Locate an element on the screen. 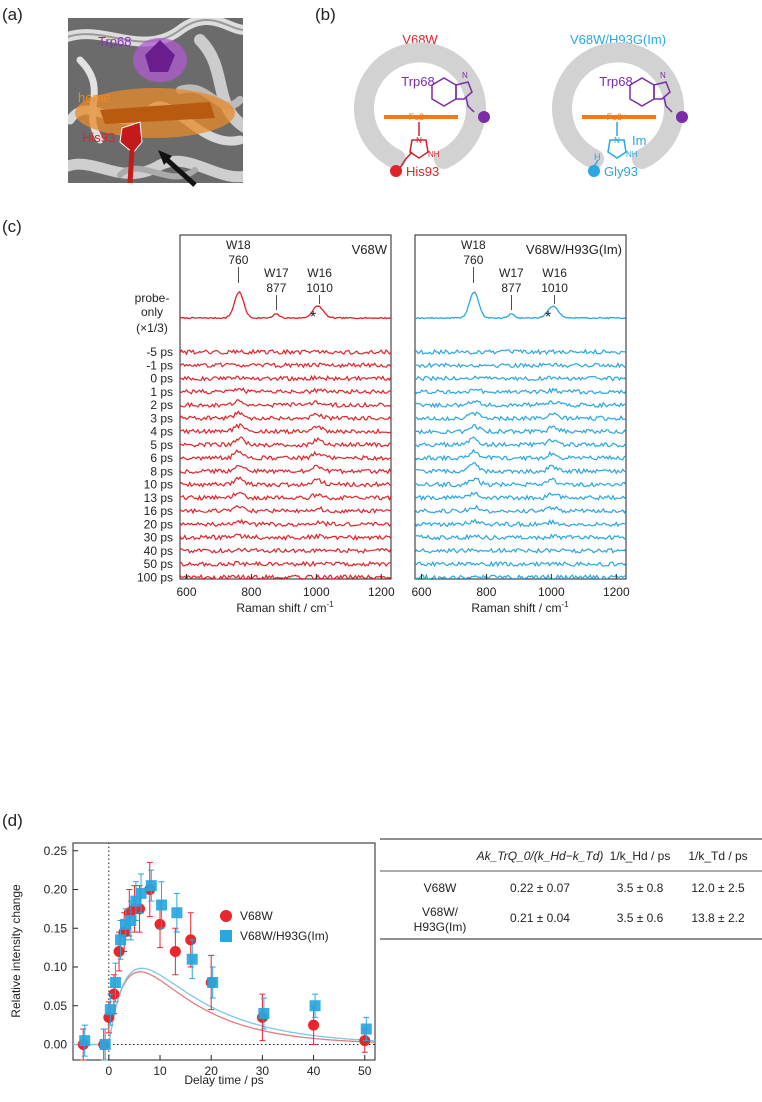  kinetics-plot: 0 10 20 30 40 50 0.00 0.05 0.10 0.15 0.20 0.25 is located at coordinates (210, 960).